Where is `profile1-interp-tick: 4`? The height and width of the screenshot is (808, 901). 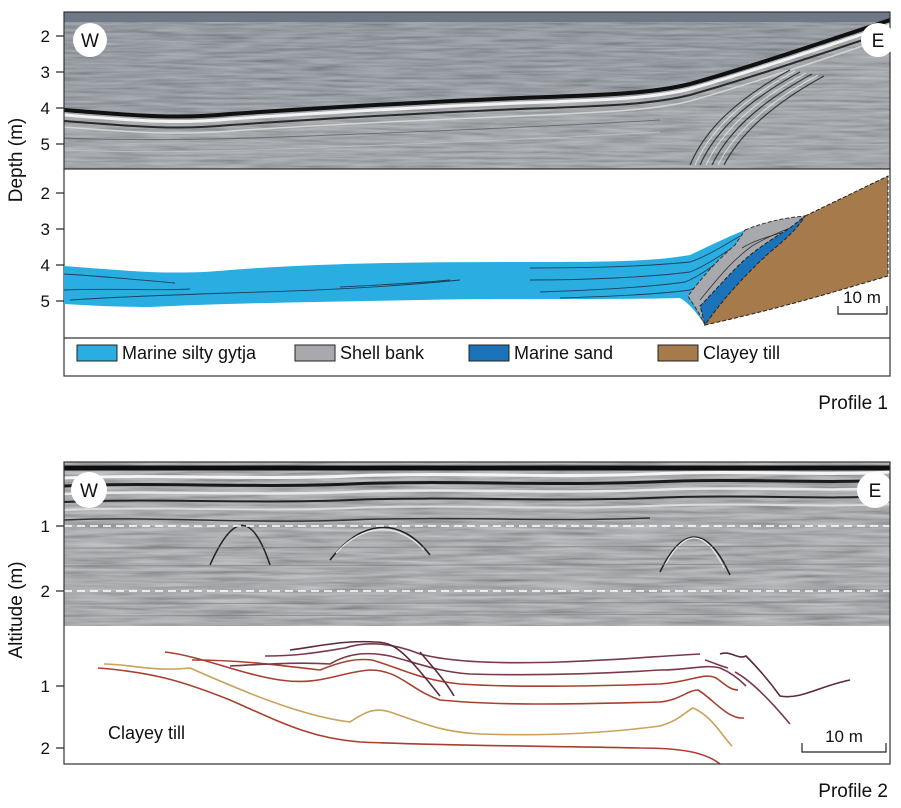
profile1-interp-tick: 4 is located at coordinates (45, 265).